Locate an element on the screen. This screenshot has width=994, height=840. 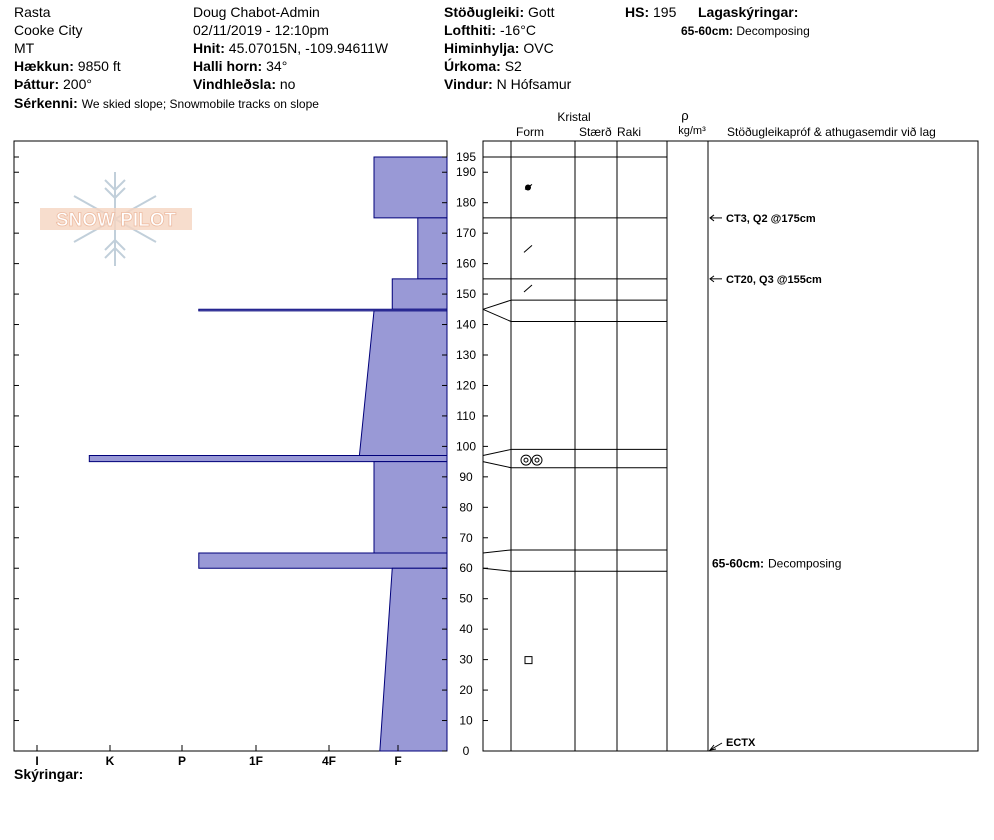
coords-row: Hnit: 45.07015N, -109.94611W is located at coordinates (290, 48).